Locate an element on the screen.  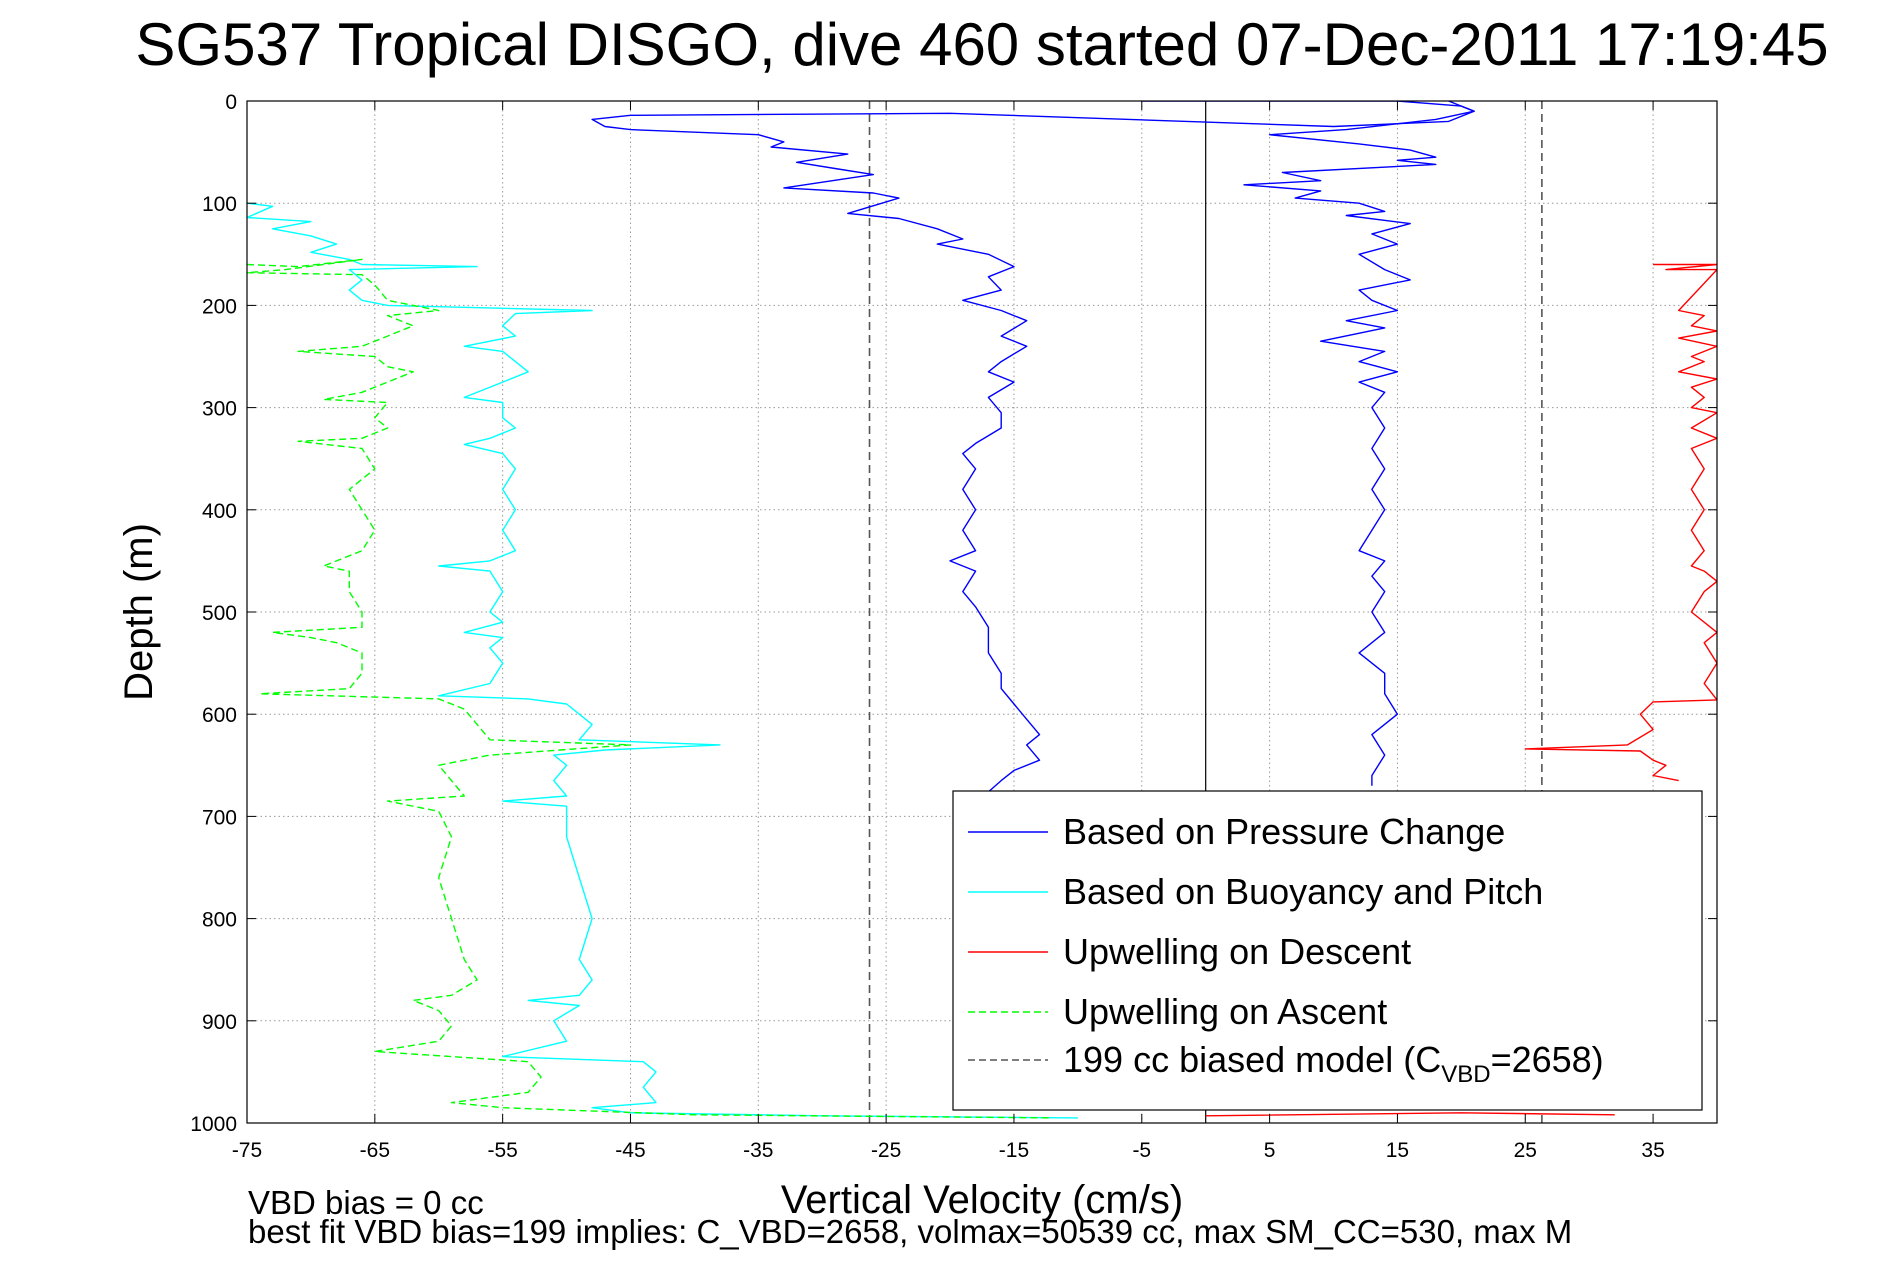
y-tick-label: 900 is located at coordinates (219, 1022).